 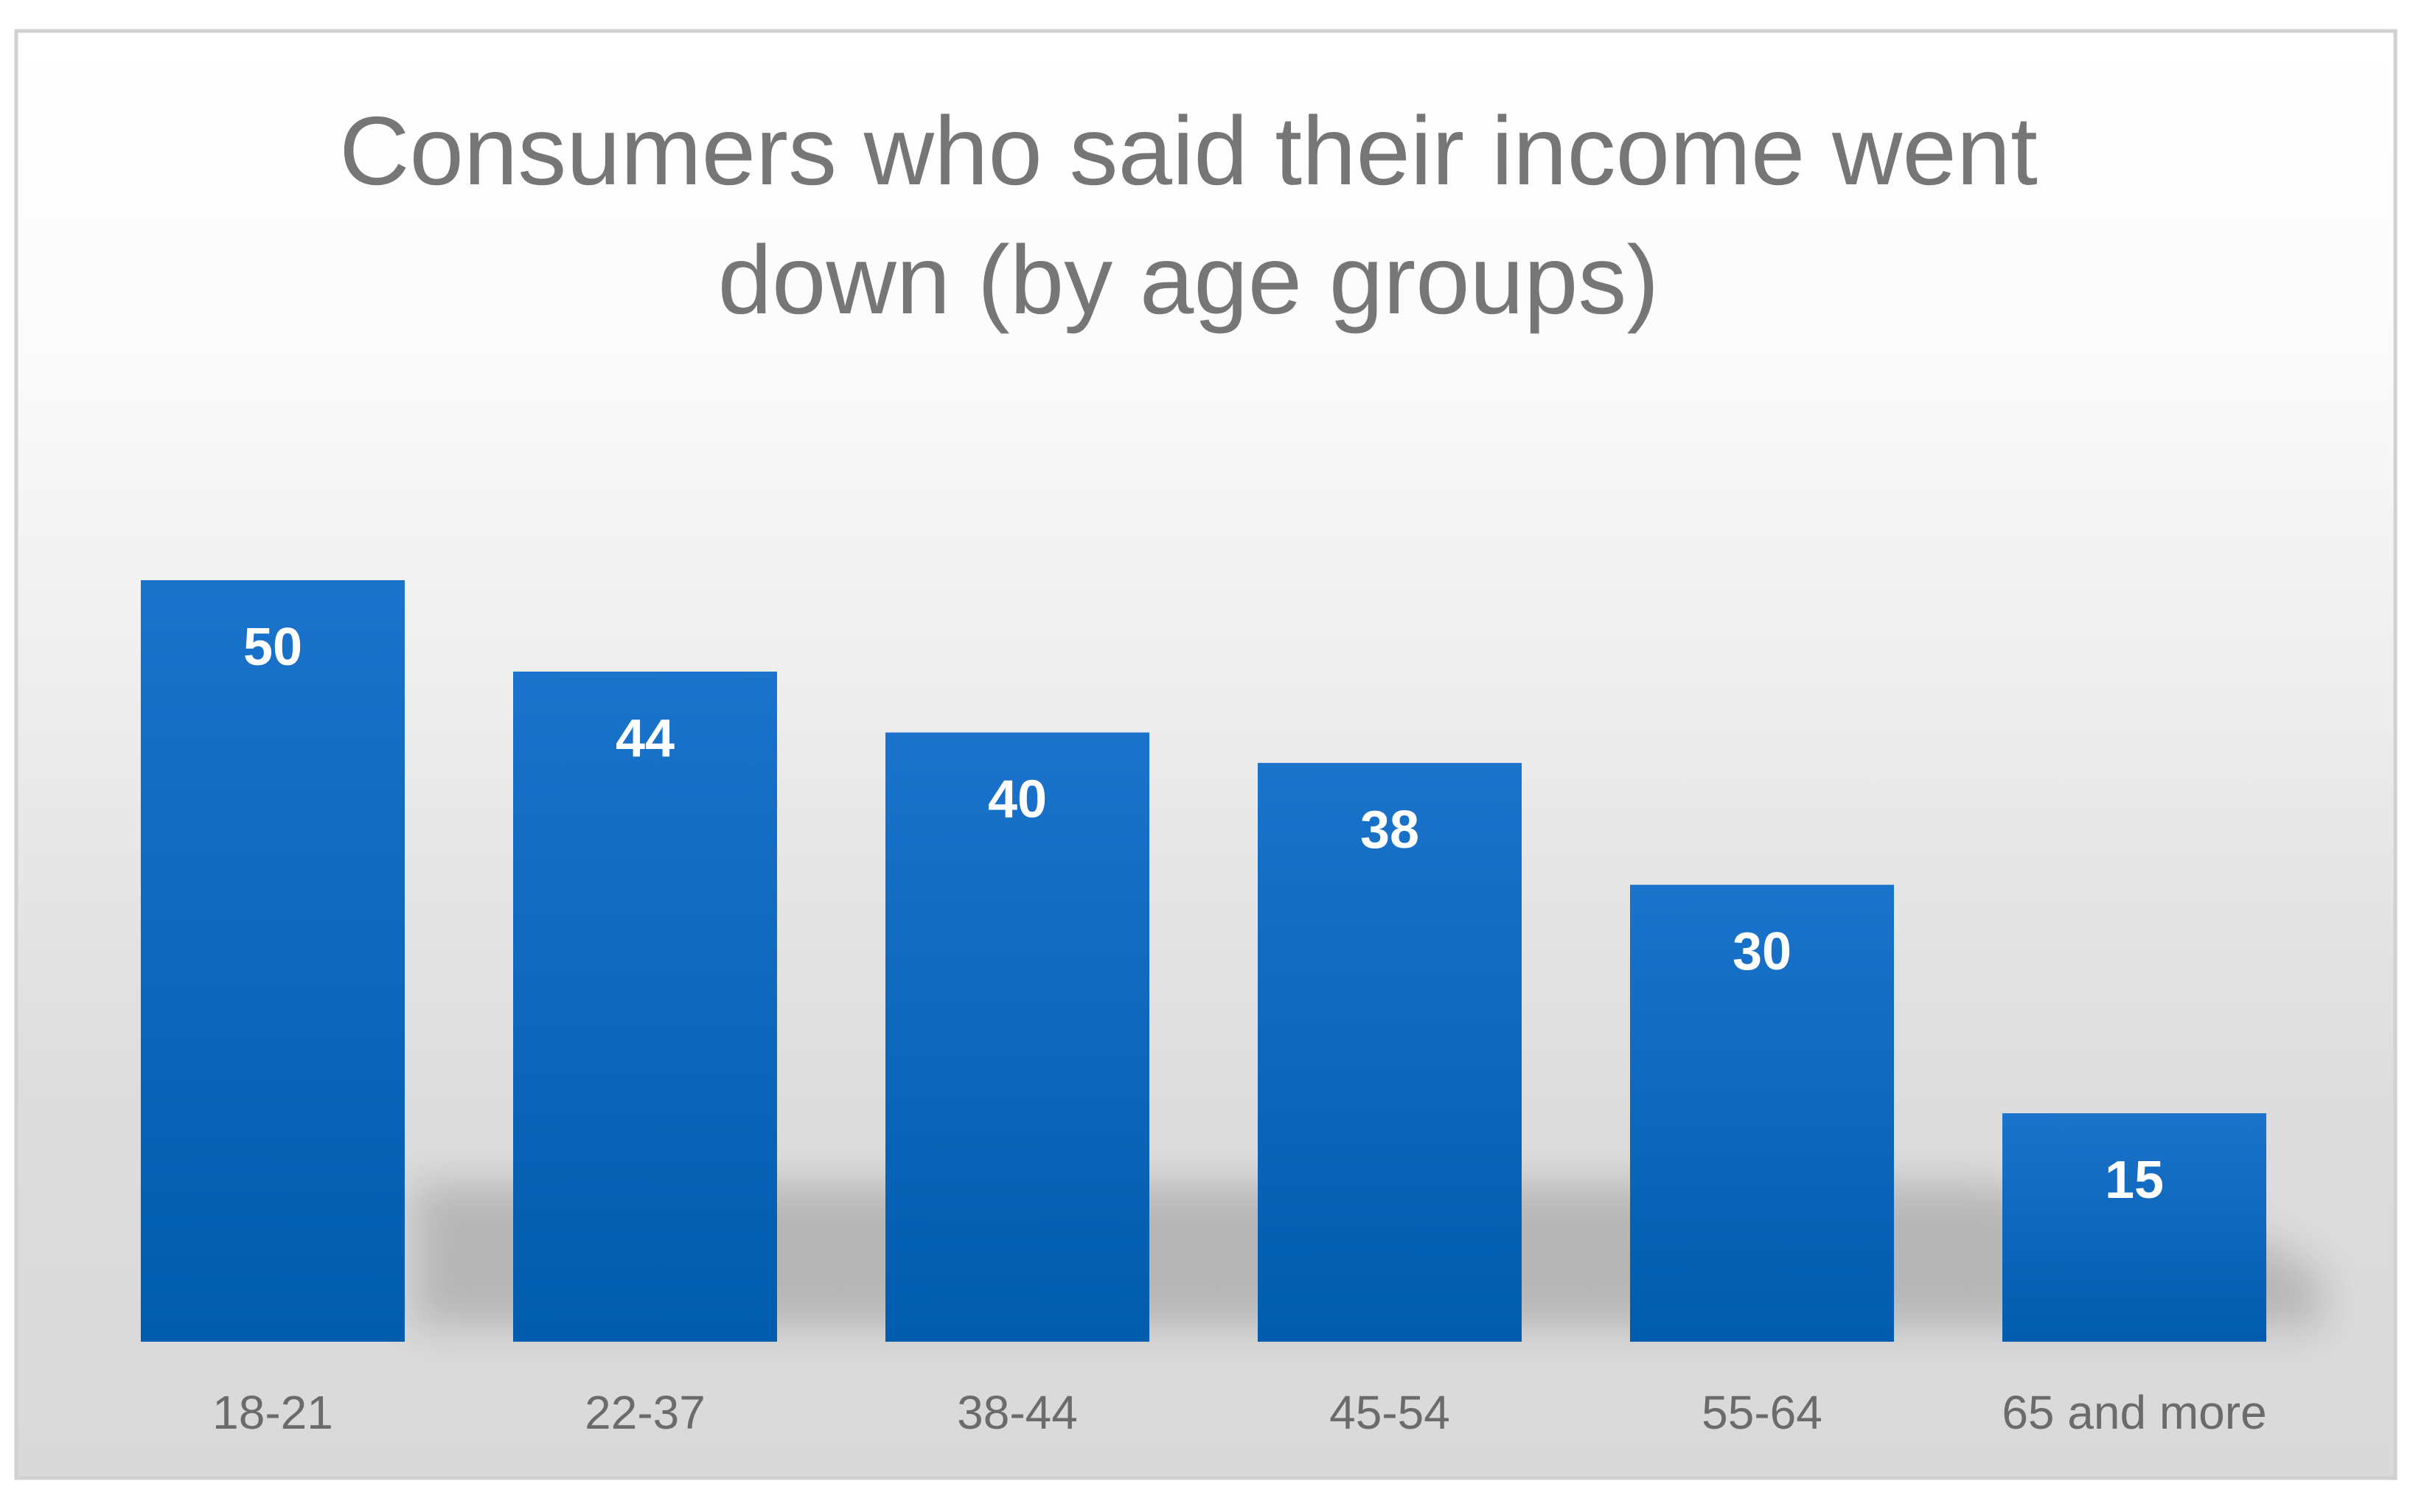 What do you see at coordinates (272, 1412) in the screenshot?
I see `x-tick-label: 18-21` at bounding box center [272, 1412].